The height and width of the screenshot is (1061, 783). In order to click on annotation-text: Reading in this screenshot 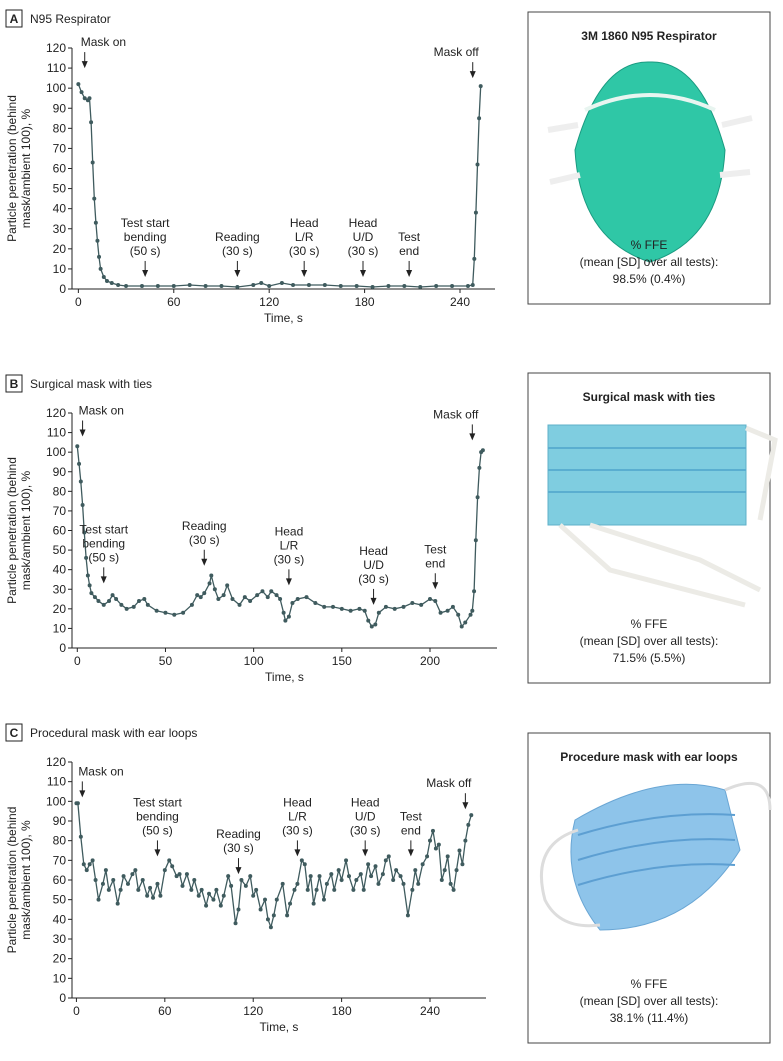, I will do `click(238, 834)`.